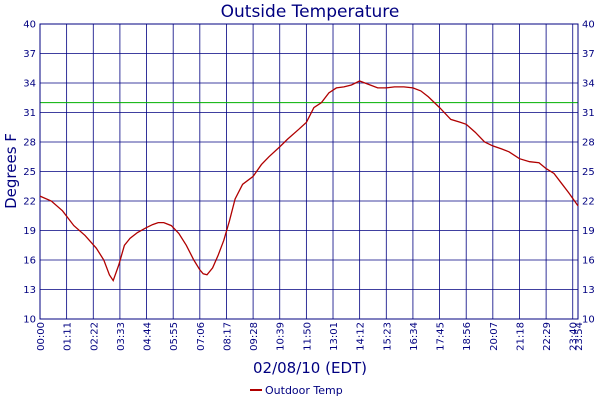 Image resolution: width=600 pixels, height=400 pixels. Describe the element at coordinates (68, 336) in the screenshot. I see `x-tick-label: 01:11` at that location.